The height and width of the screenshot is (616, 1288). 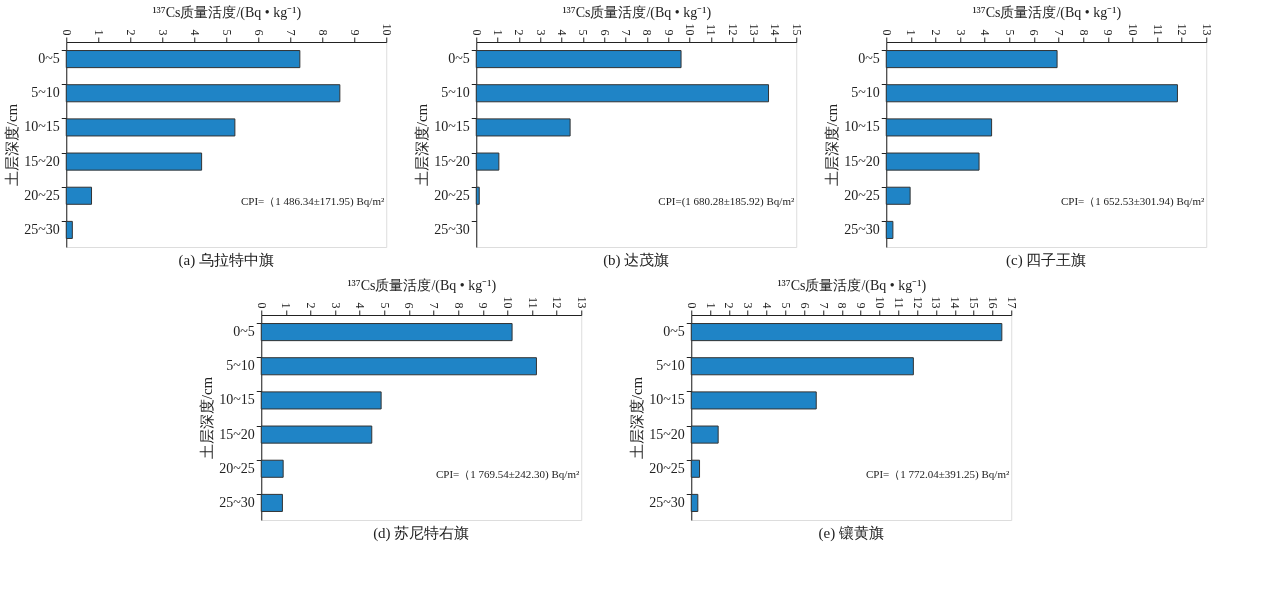 I want to click on annotation: CPI=（1 652.53±301.94) Bq/m², so click(x=1132, y=201).